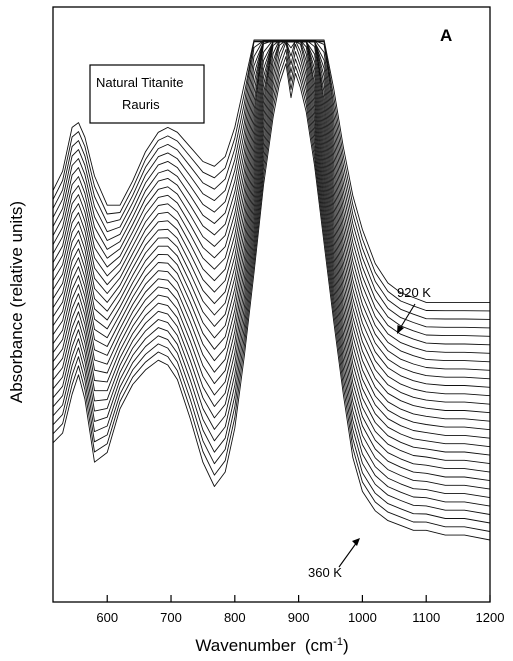 The width and height of the screenshot is (513, 661). I want to click on sample-legend-box: Natural Titanite Rauris, so click(147, 94).